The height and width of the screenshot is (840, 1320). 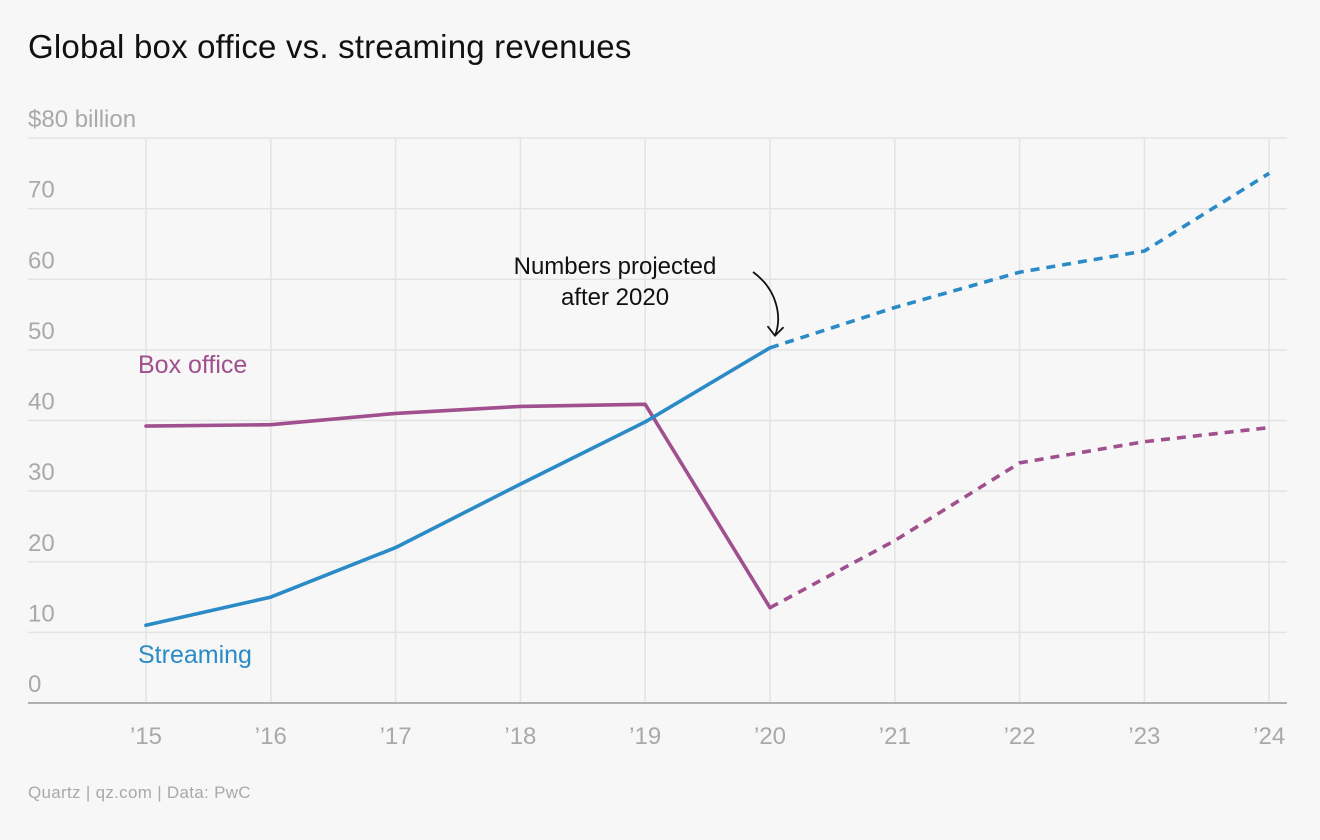 What do you see at coordinates (520, 736) in the screenshot?
I see `x-tick-label: ’18` at bounding box center [520, 736].